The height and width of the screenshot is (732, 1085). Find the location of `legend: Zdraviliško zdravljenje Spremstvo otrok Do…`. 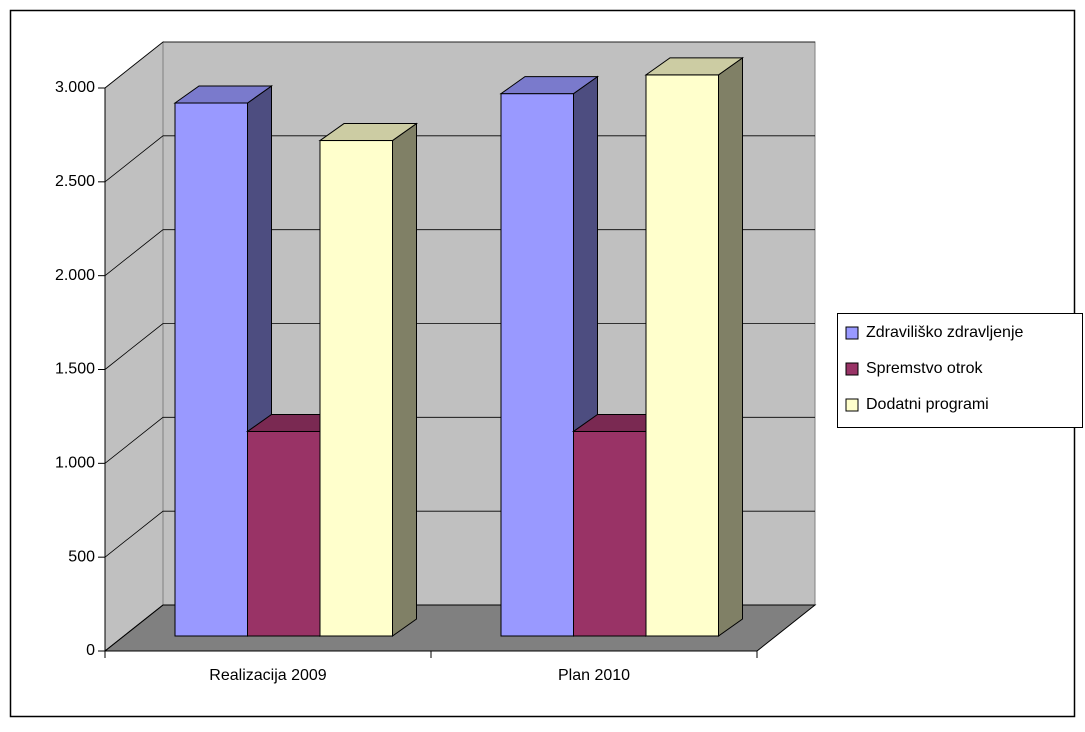

legend: Zdraviliško zdravljenje Spremstvo otrok Do… is located at coordinates (960, 370).